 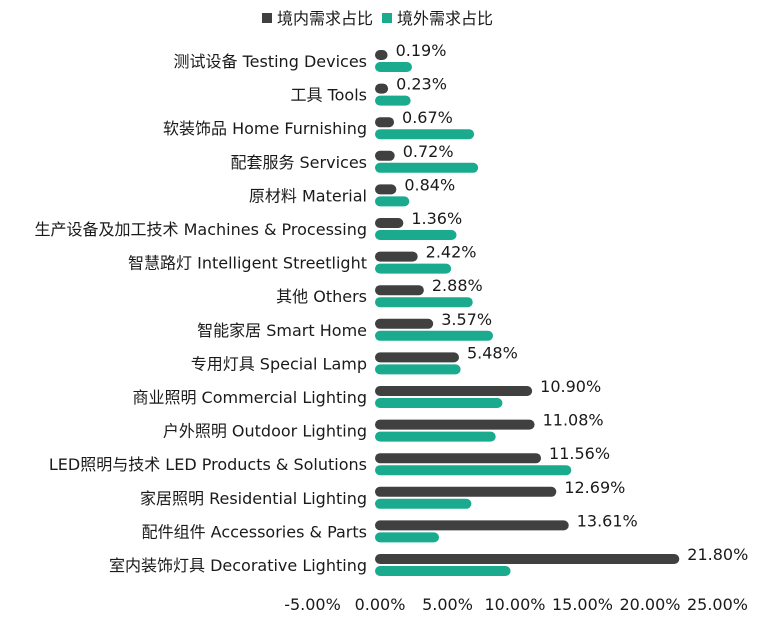 What do you see at coordinates (457, 285) in the screenshot?
I see `data-label-domestic: 2.88%` at bounding box center [457, 285].